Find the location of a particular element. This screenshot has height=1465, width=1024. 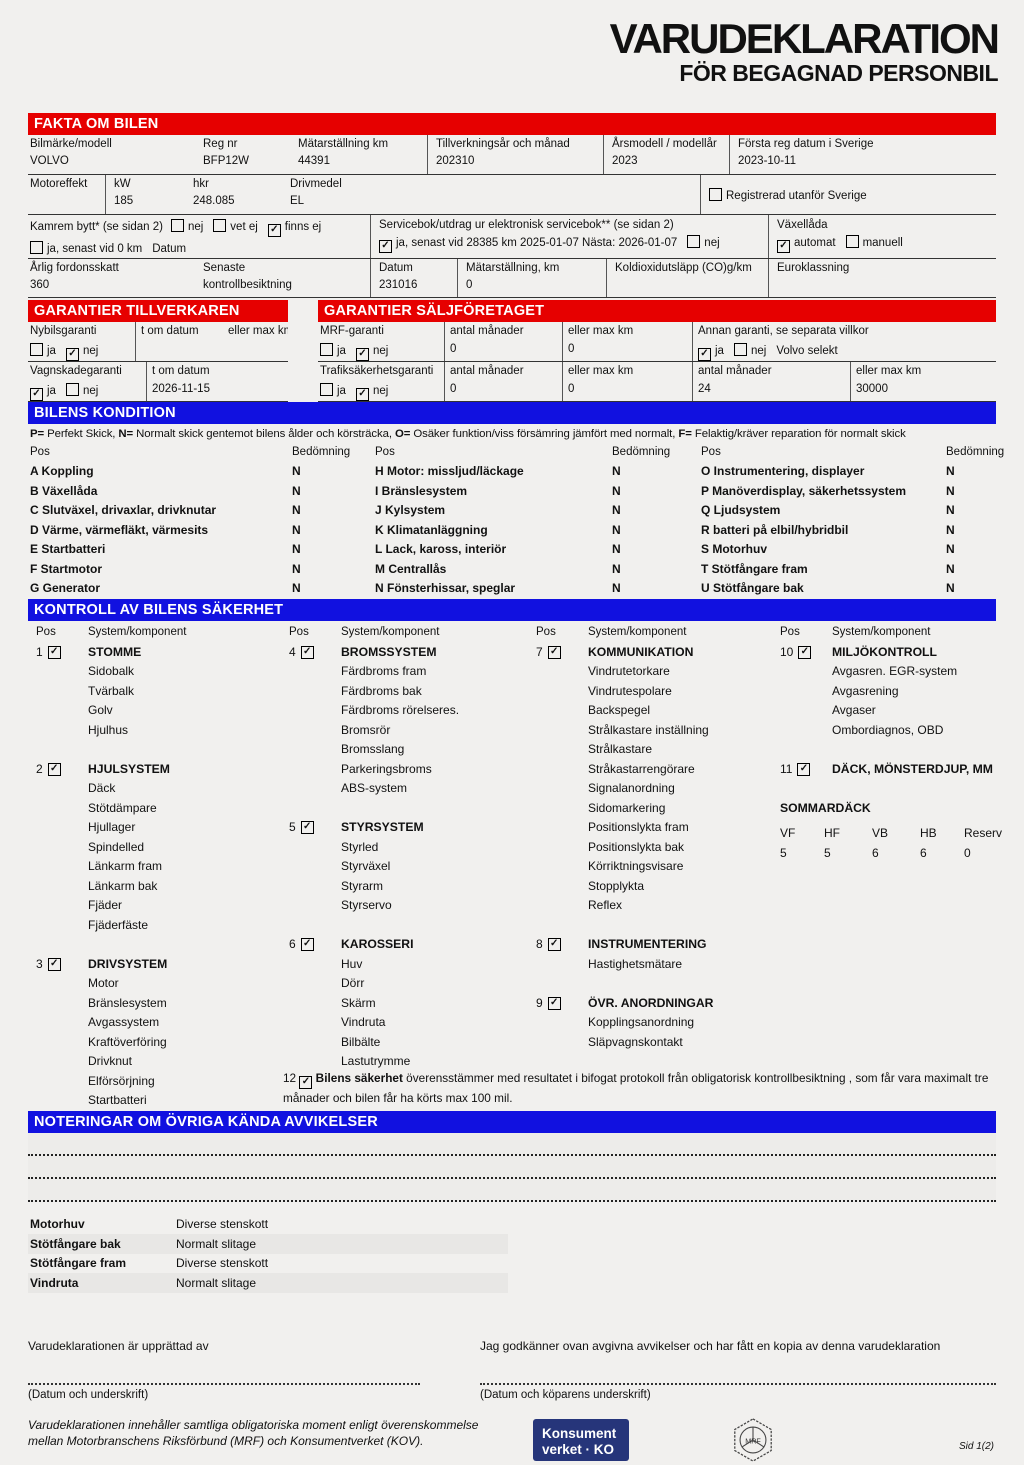

seller-signature-line is located at coordinates (224, 1369).